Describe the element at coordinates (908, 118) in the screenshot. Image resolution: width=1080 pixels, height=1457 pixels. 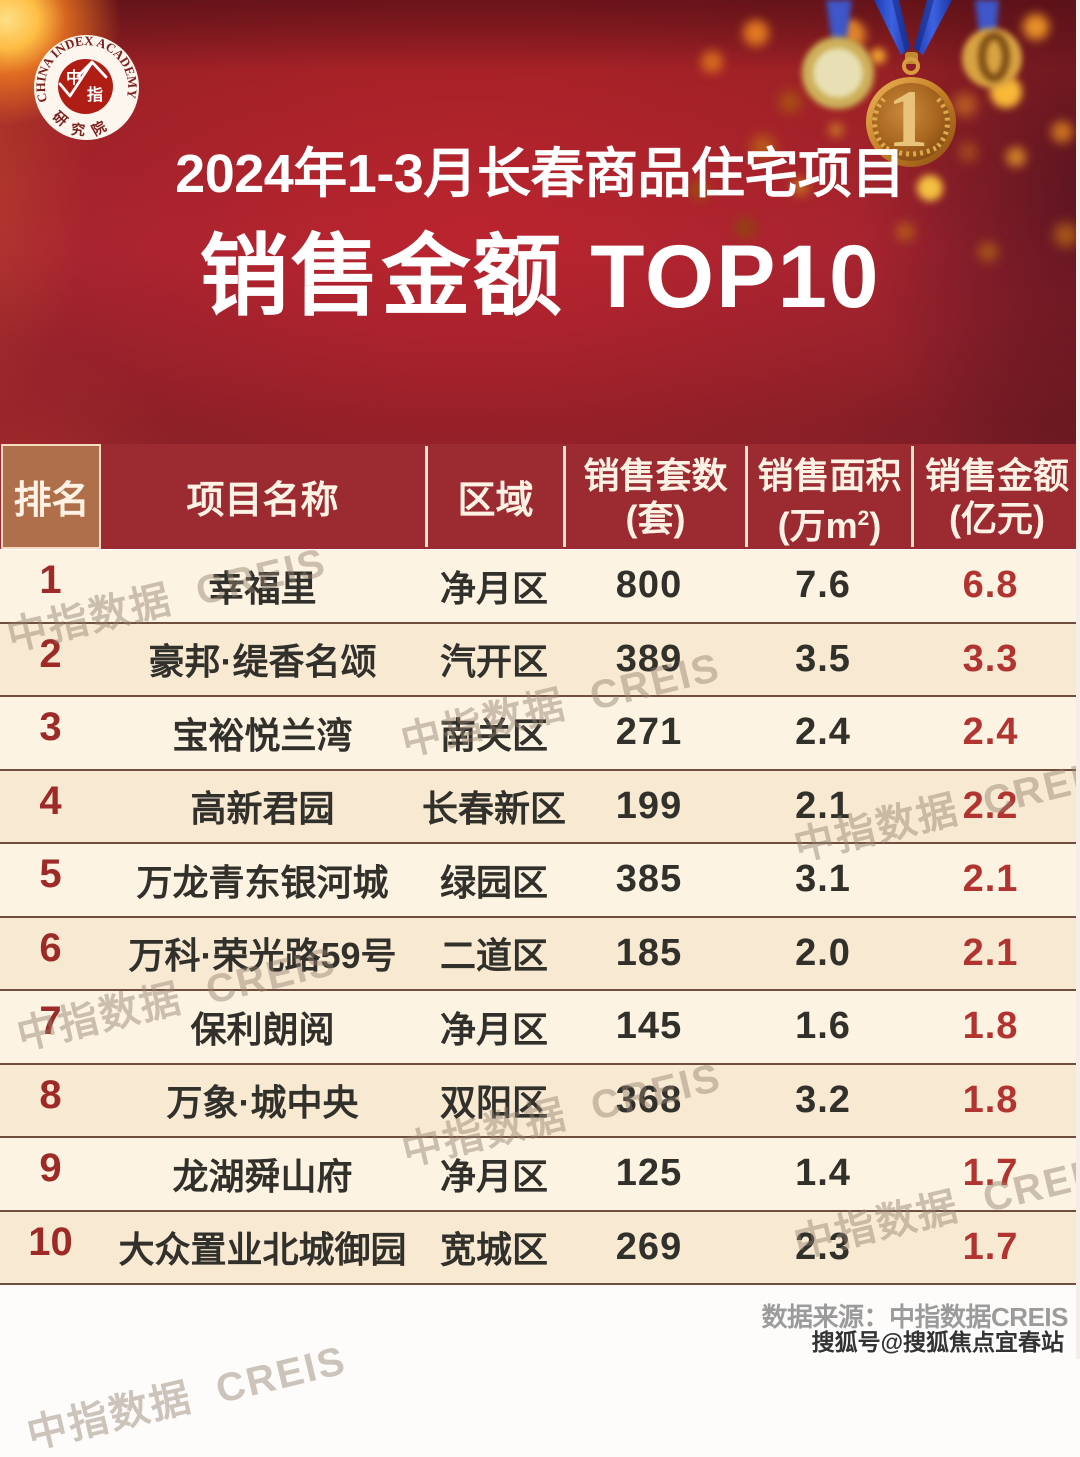
I see `svg-text: 1` at that location.